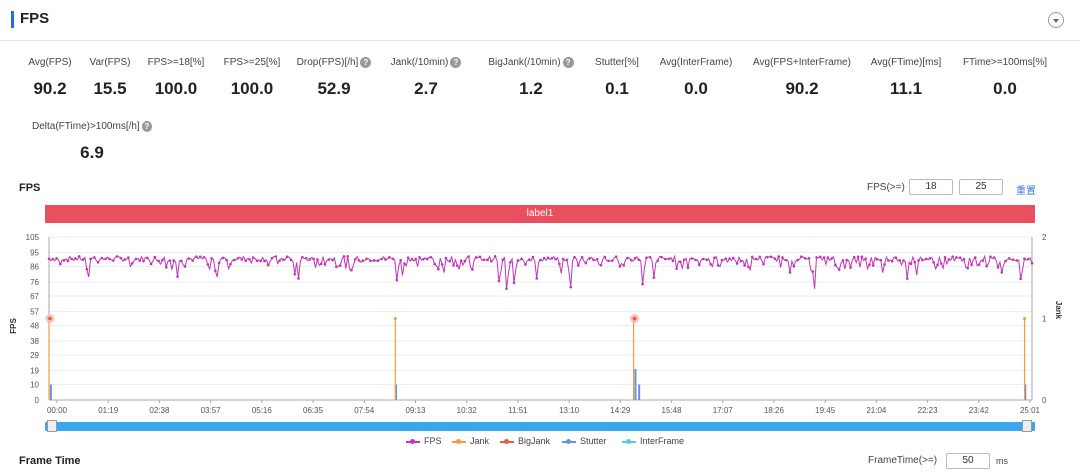 The width and height of the screenshot is (1080, 474). What do you see at coordinates (931, 187) in the screenshot?
I see `fps-threshold-18-input` at bounding box center [931, 187].